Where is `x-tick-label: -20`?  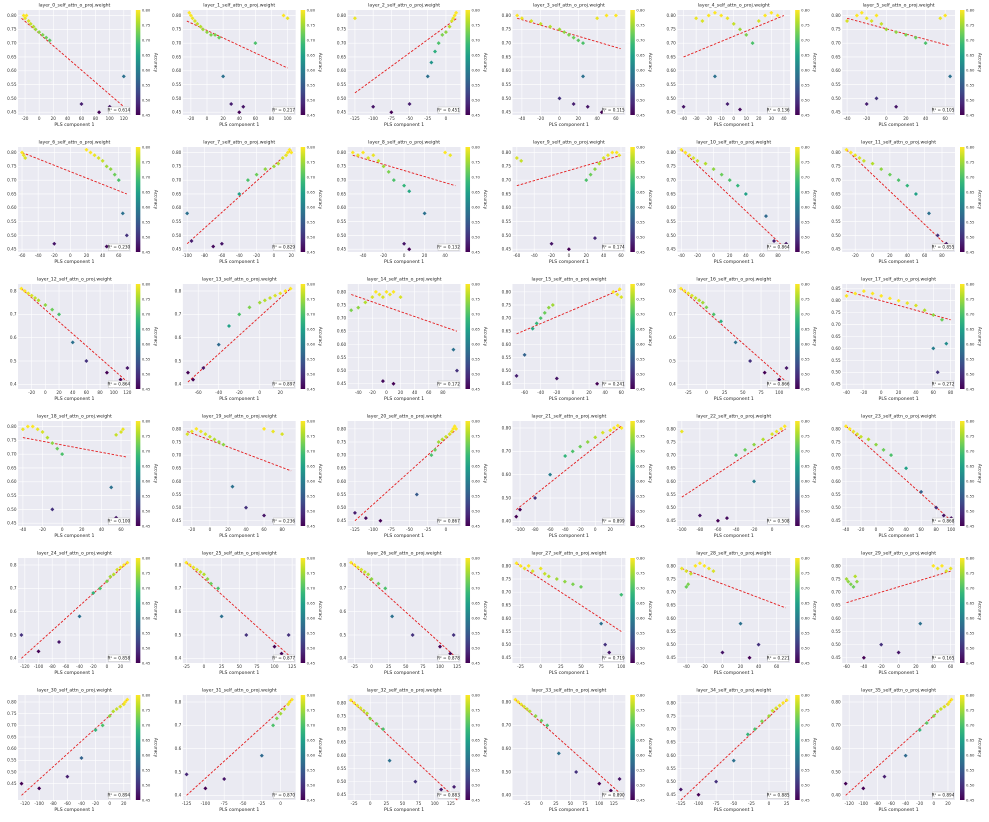
x-tick-label: -20 is located at coordinates (54, 255).